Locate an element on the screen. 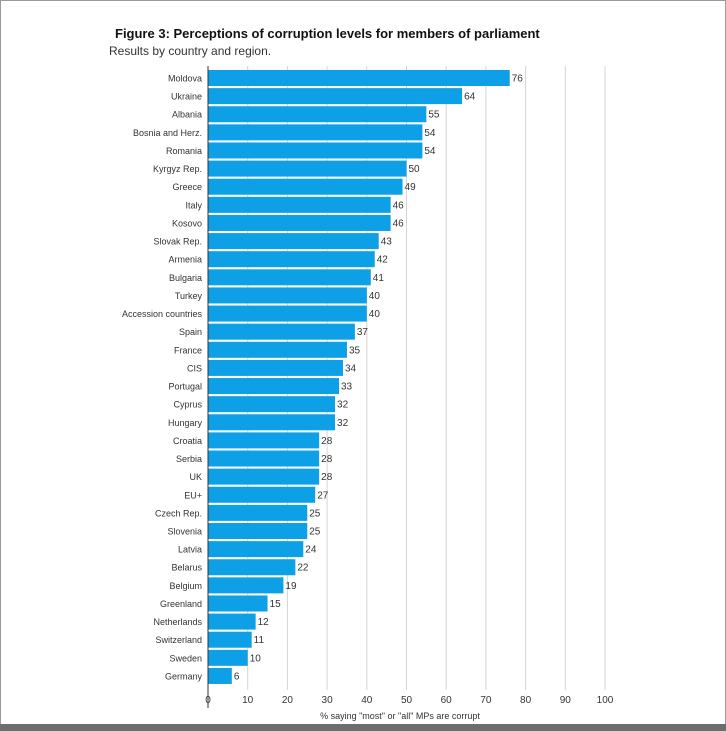 The width and height of the screenshot is (726, 731). value-label-portugal: 33 is located at coordinates (347, 387).